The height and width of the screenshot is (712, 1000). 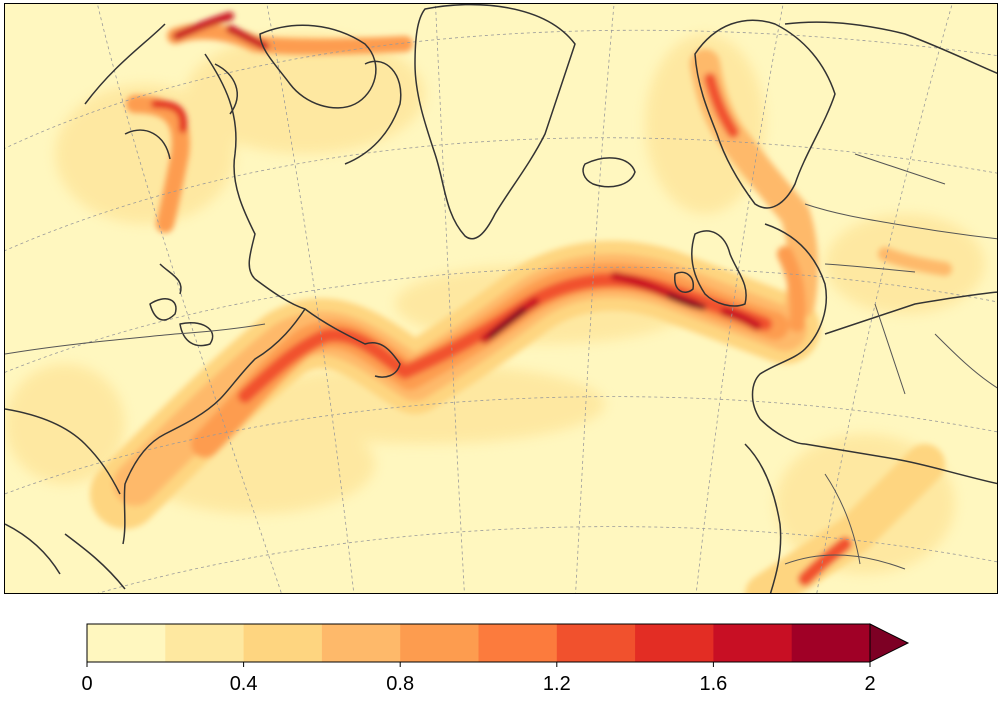 What do you see at coordinates (244, 684) in the screenshot?
I see `colorbar-tick-label: 0.4` at bounding box center [244, 684].